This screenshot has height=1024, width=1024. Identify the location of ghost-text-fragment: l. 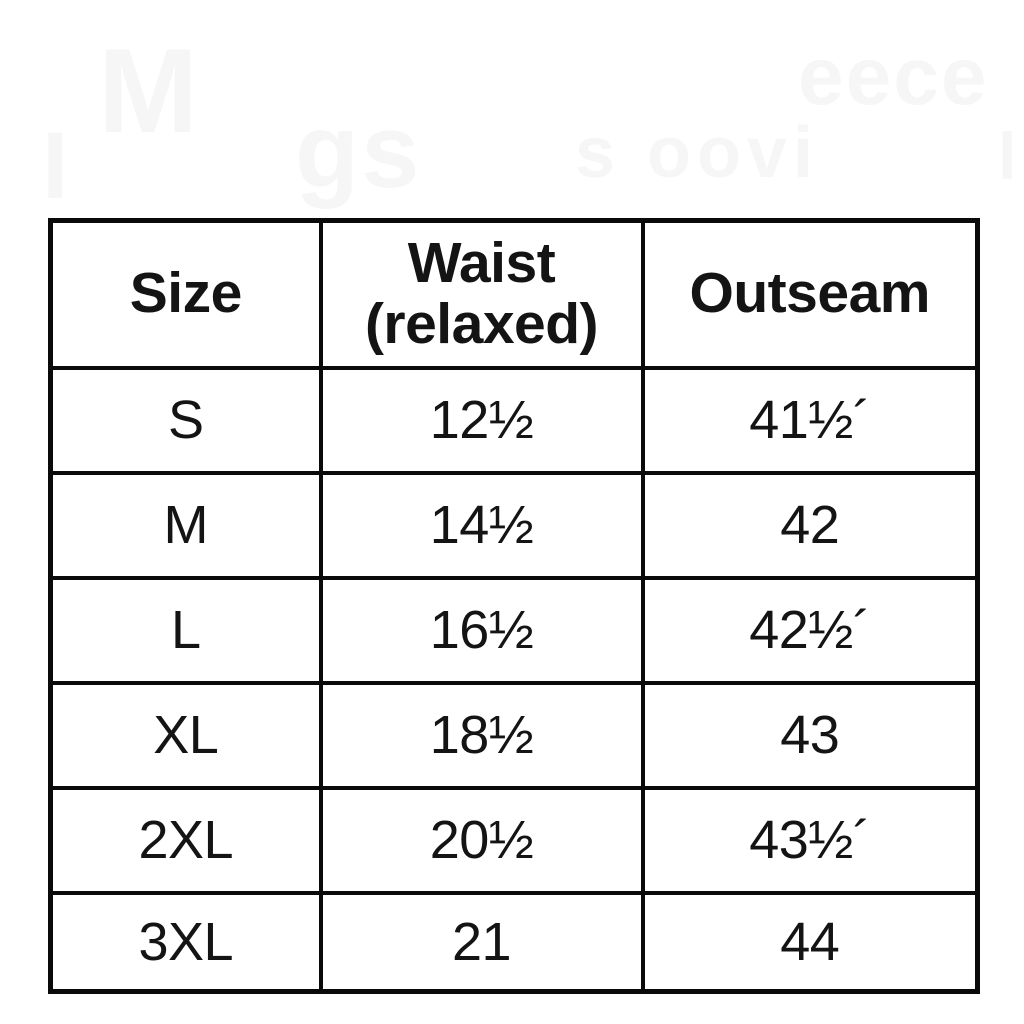
(1008, 156).